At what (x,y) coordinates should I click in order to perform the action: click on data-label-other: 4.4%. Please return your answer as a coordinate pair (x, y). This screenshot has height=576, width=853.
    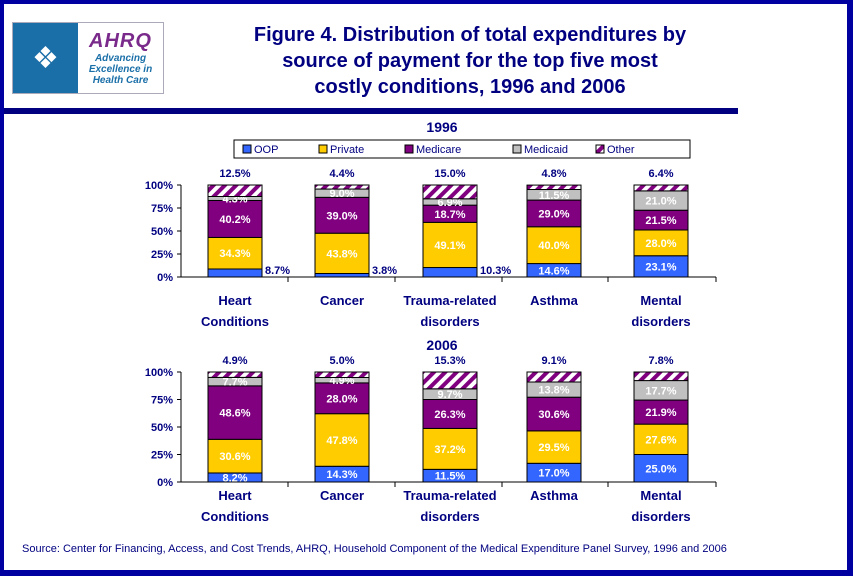
    Looking at the image, I should click on (341, 174).